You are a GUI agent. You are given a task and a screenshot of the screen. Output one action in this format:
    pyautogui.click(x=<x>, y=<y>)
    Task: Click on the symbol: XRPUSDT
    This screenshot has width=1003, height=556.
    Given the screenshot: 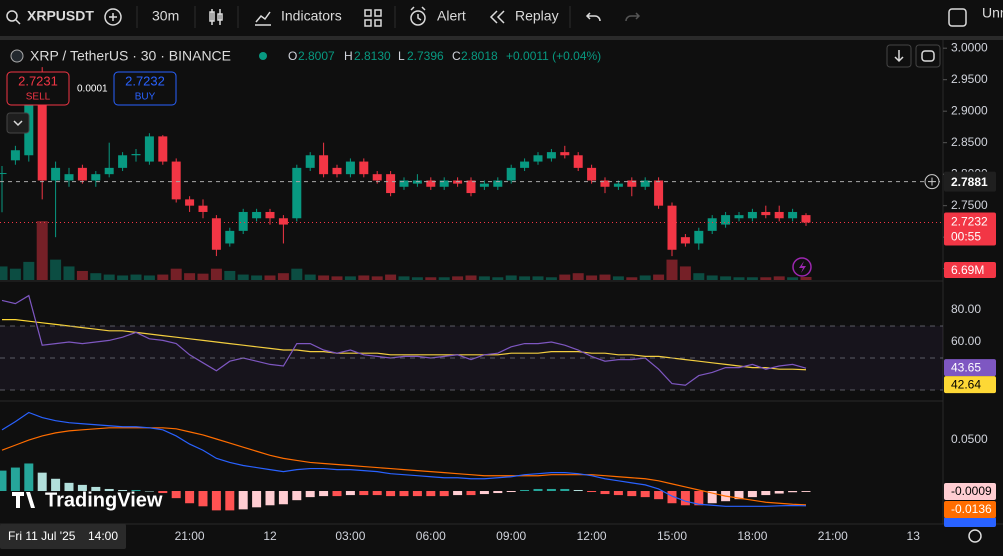 What is the action you would take?
    pyautogui.click(x=60, y=16)
    